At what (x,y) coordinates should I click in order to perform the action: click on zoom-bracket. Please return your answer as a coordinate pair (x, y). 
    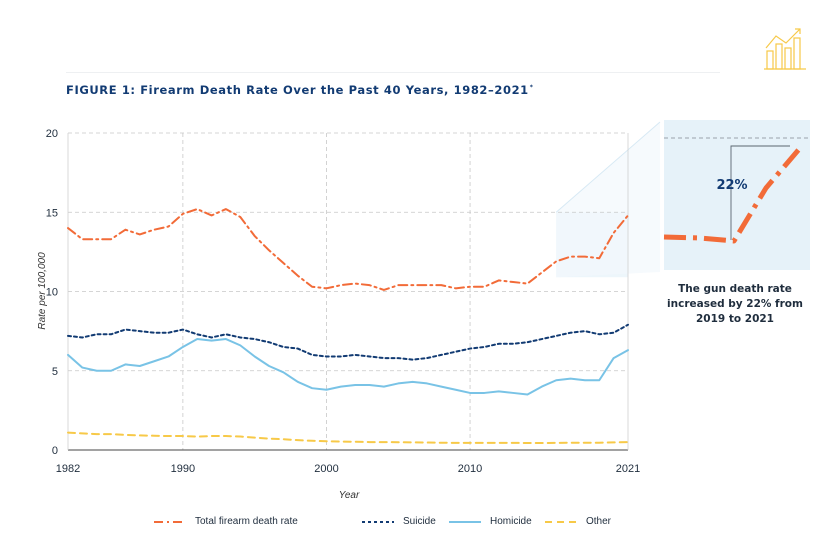
    Looking at the image, I should click on (760, 192).